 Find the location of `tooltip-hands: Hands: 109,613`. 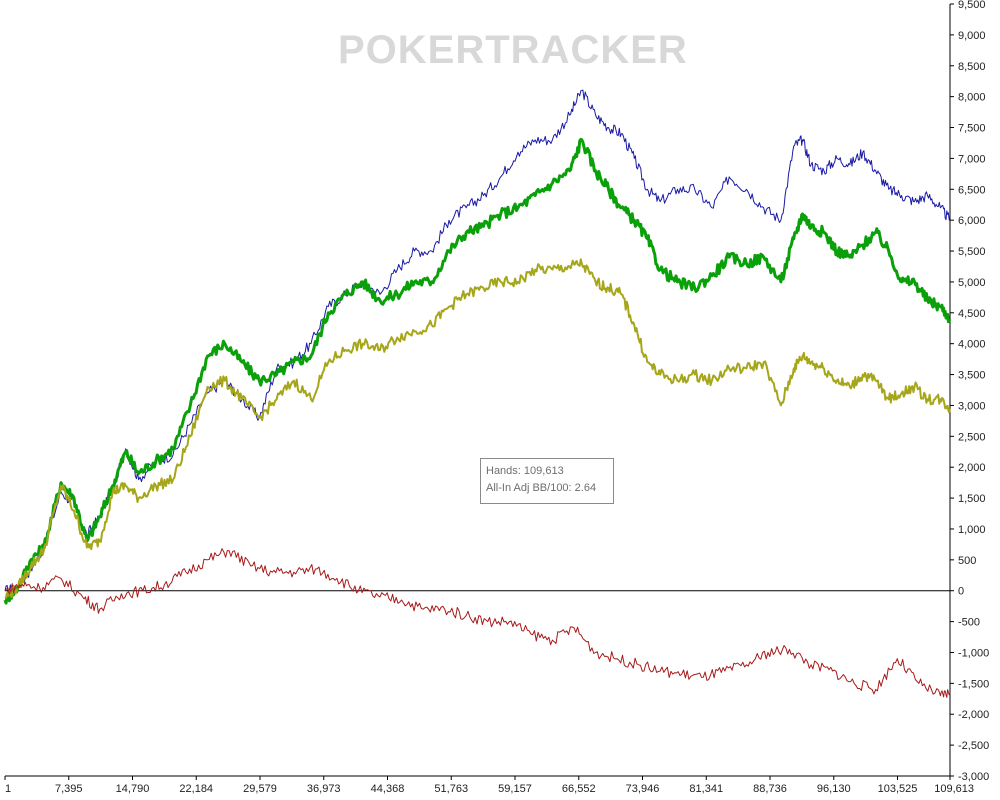

tooltip-hands: Hands: 109,613 is located at coordinates (547, 471).